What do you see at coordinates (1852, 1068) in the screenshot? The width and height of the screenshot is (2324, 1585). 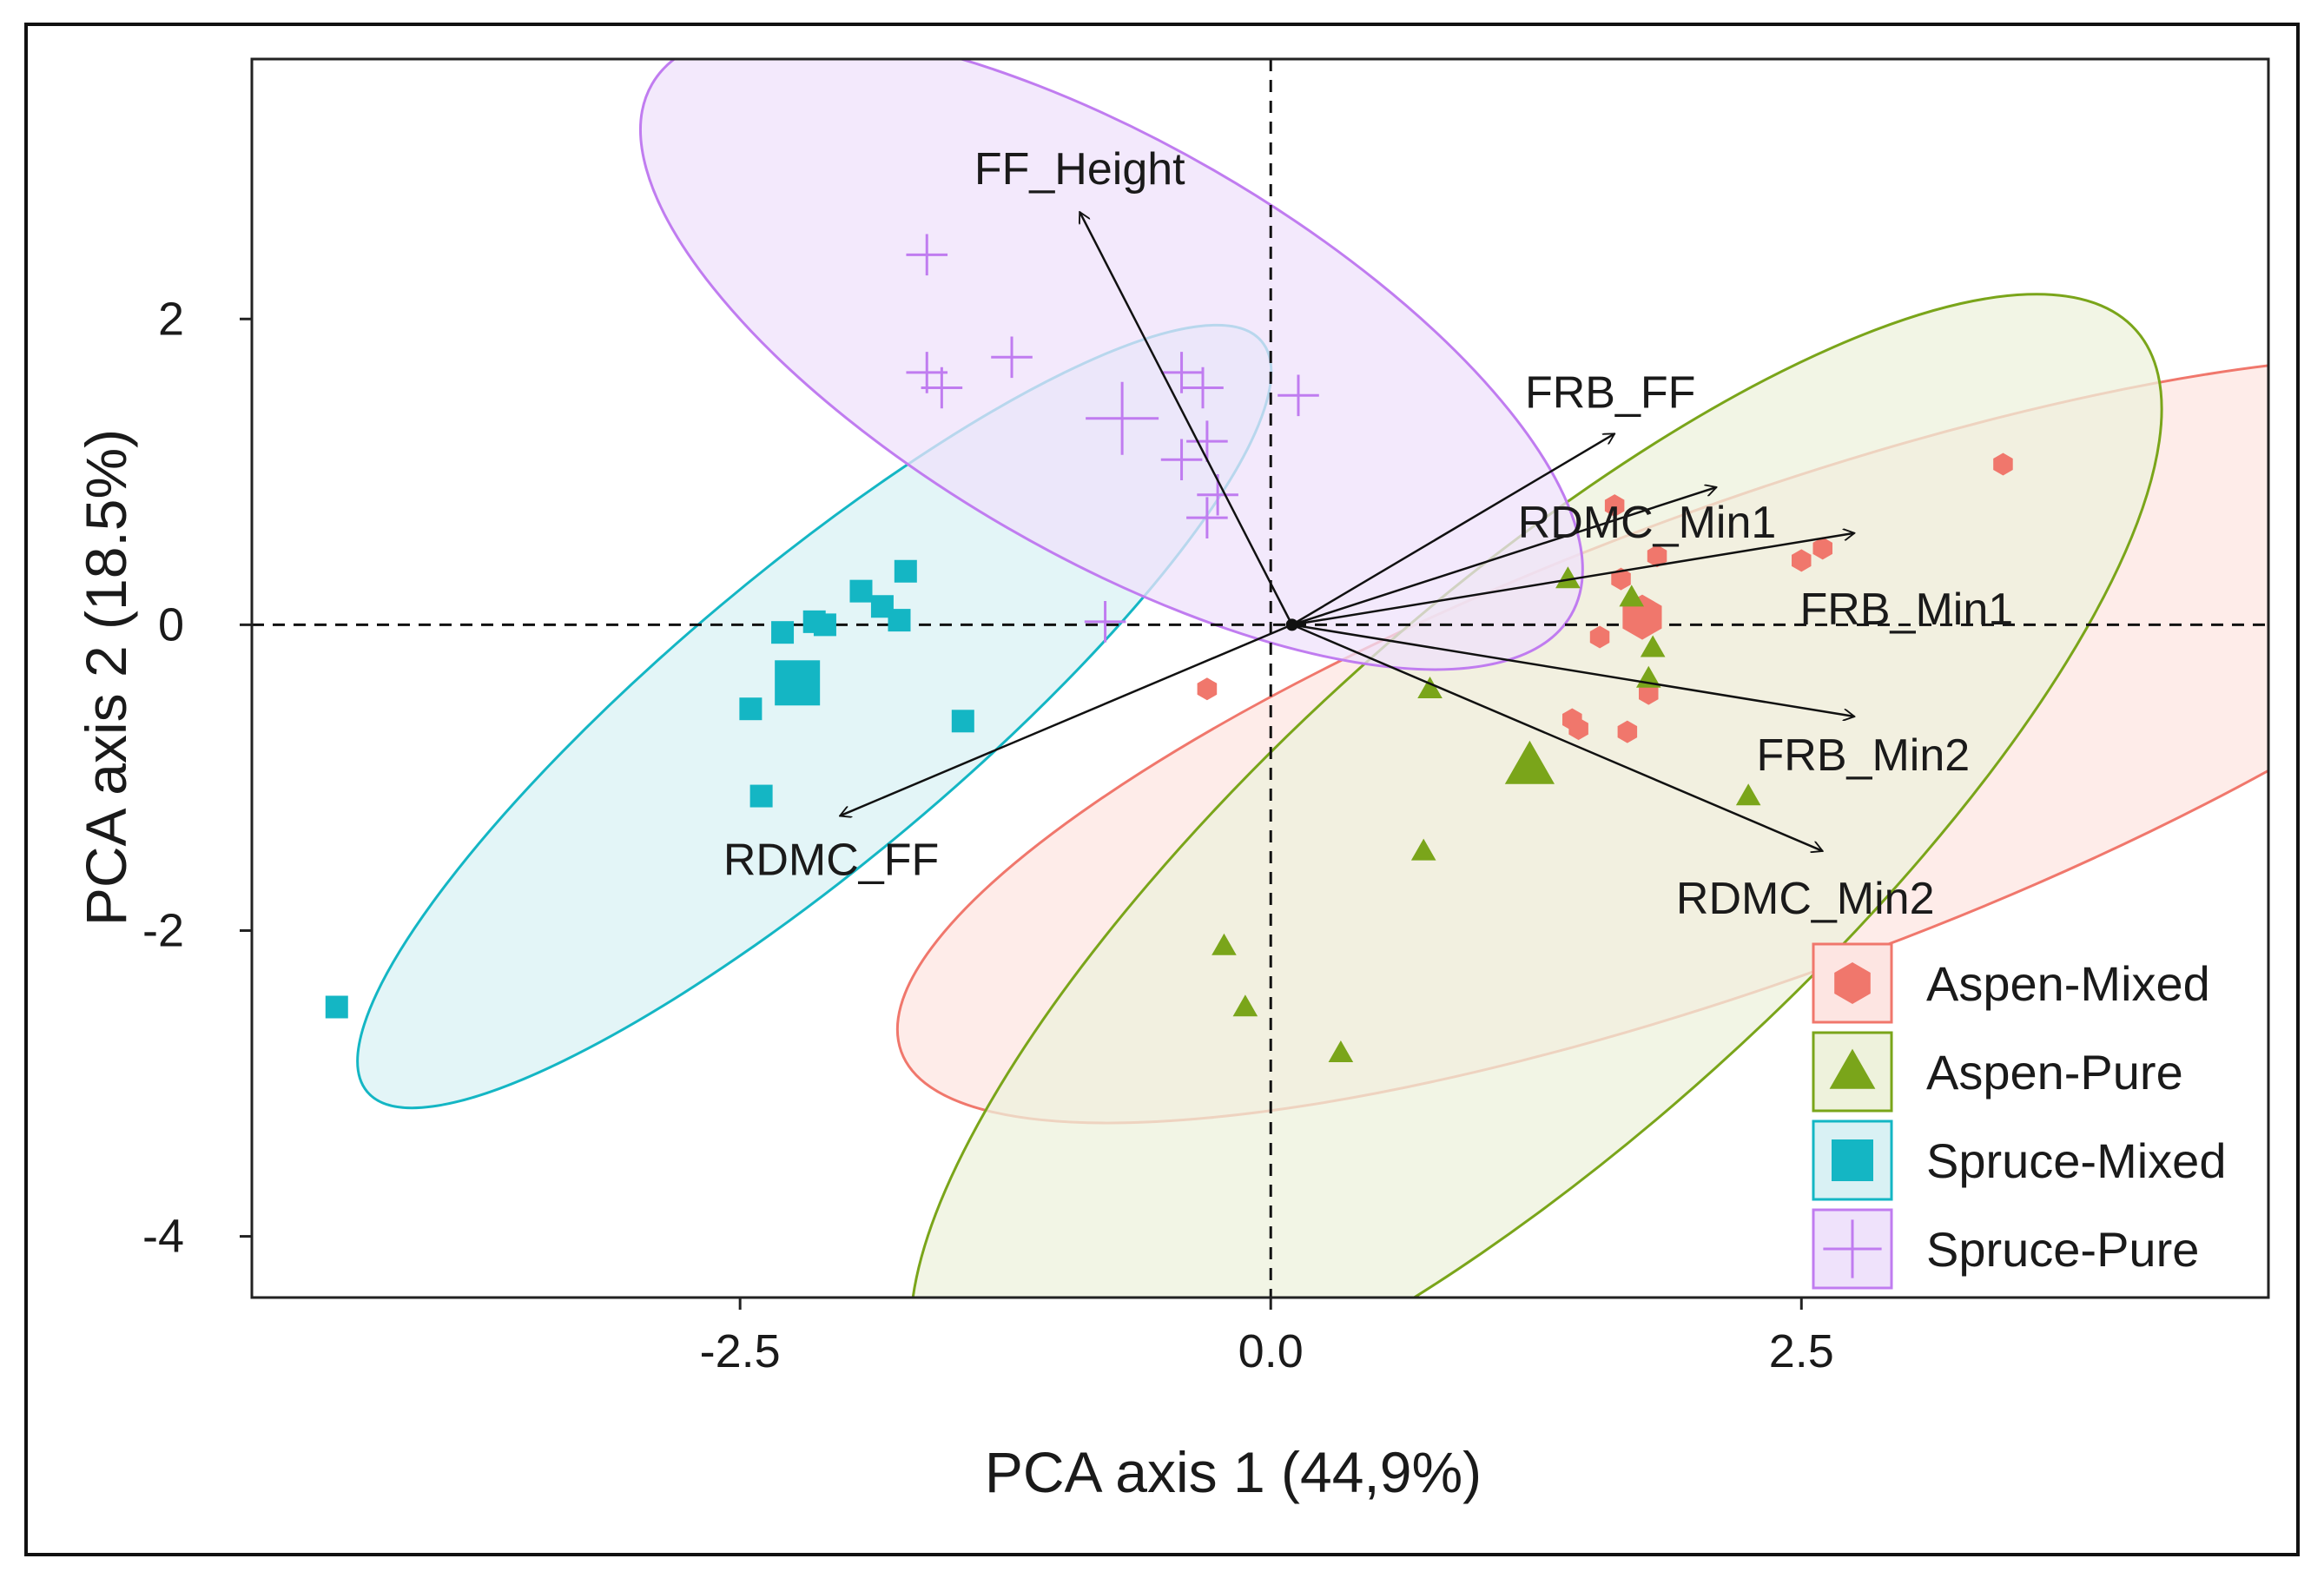 I see `legend-marker-aspen-pure` at bounding box center [1852, 1068].